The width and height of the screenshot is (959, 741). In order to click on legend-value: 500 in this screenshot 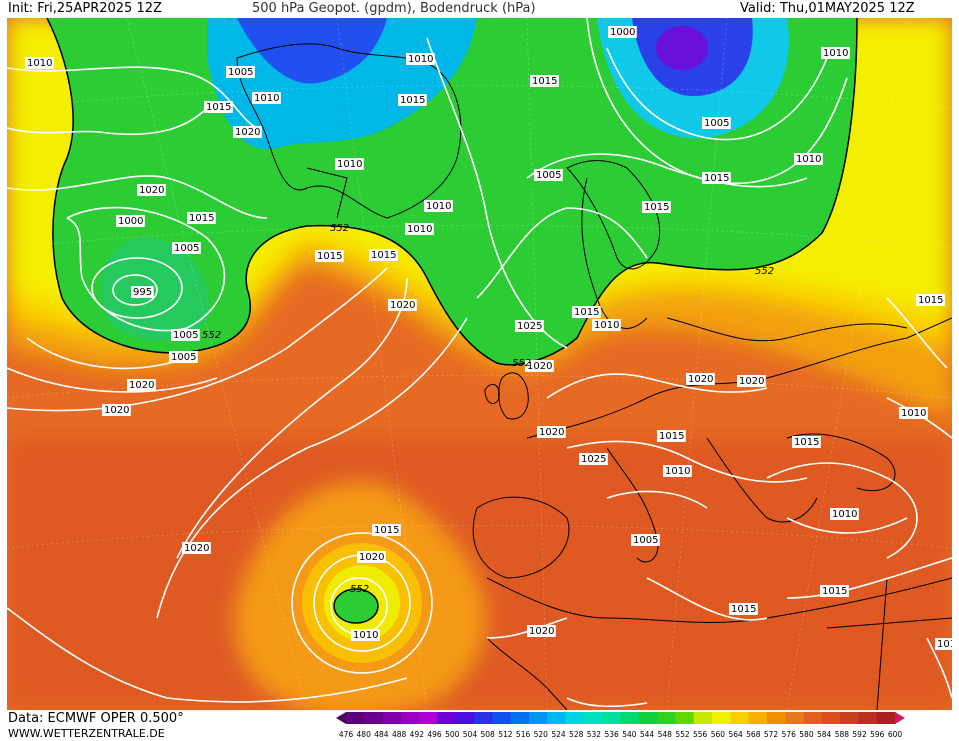, I will do `click(452, 734)`.